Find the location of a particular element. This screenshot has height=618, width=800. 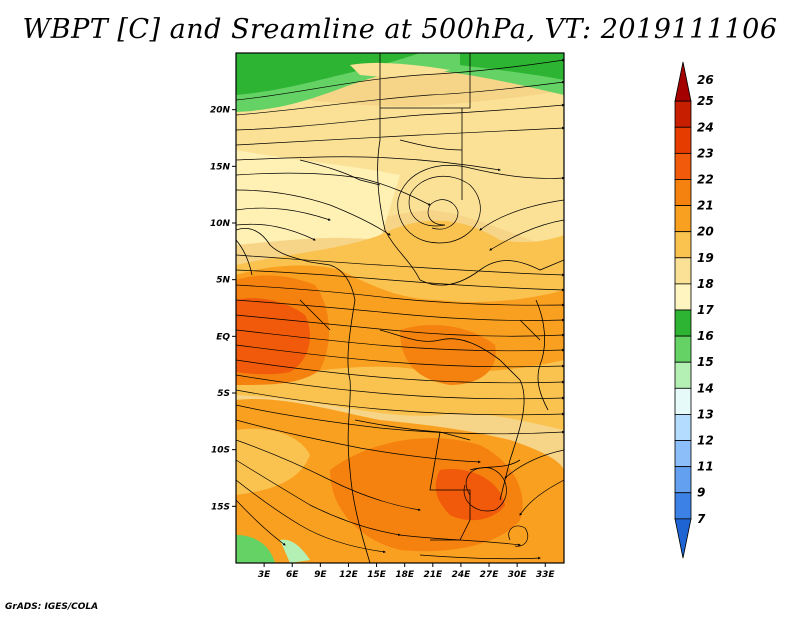

colorbar-label: 14 is located at coordinates (705, 388).